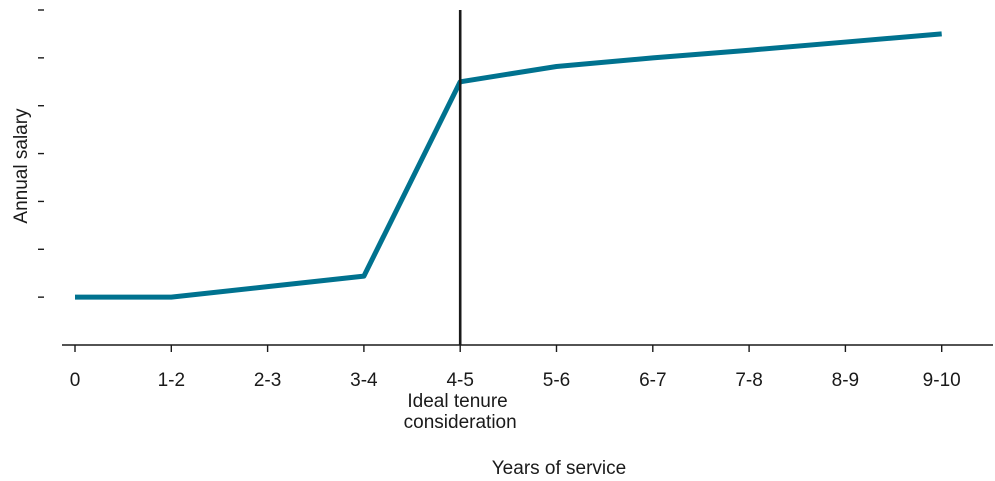 The width and height of the screenshot is (995, 481). Describe the element at coordinates (457, 401) in the screenshot. I see `reference-line-label-line-1: Ideal tenure` at that location.